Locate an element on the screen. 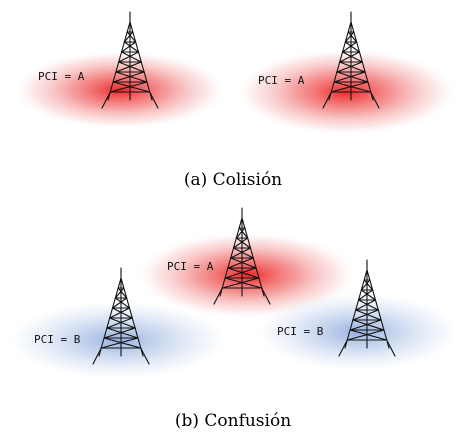  cell-coverage-top is located at coordinates (247, 275).